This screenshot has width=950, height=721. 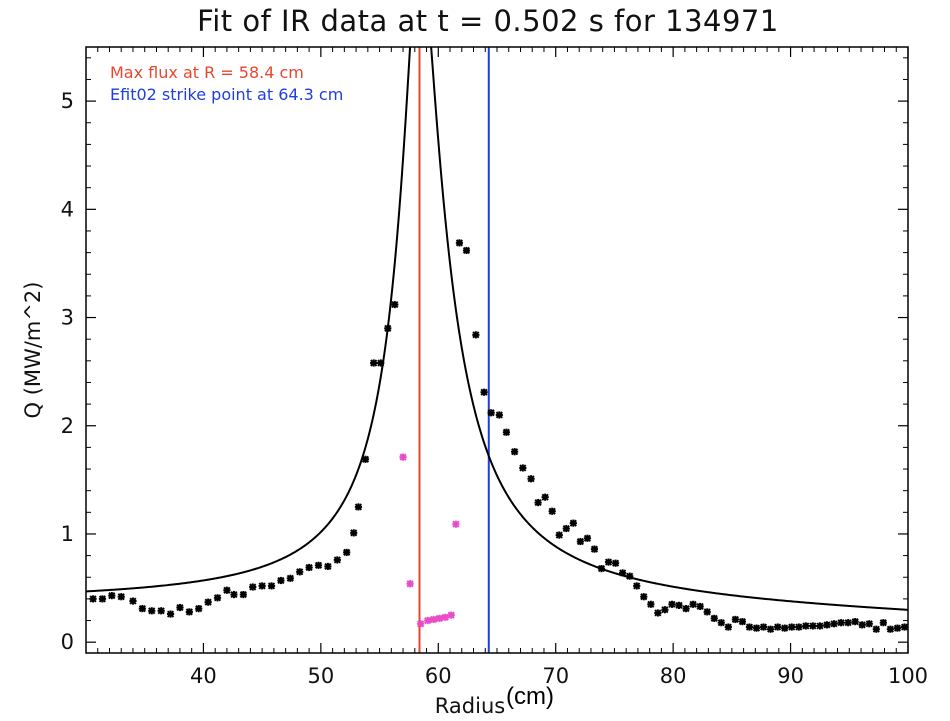 What do you see at coordinates (67, 209) in the screenshot?
I see `y-tick-label: 4` at bounding box center [67, 209].